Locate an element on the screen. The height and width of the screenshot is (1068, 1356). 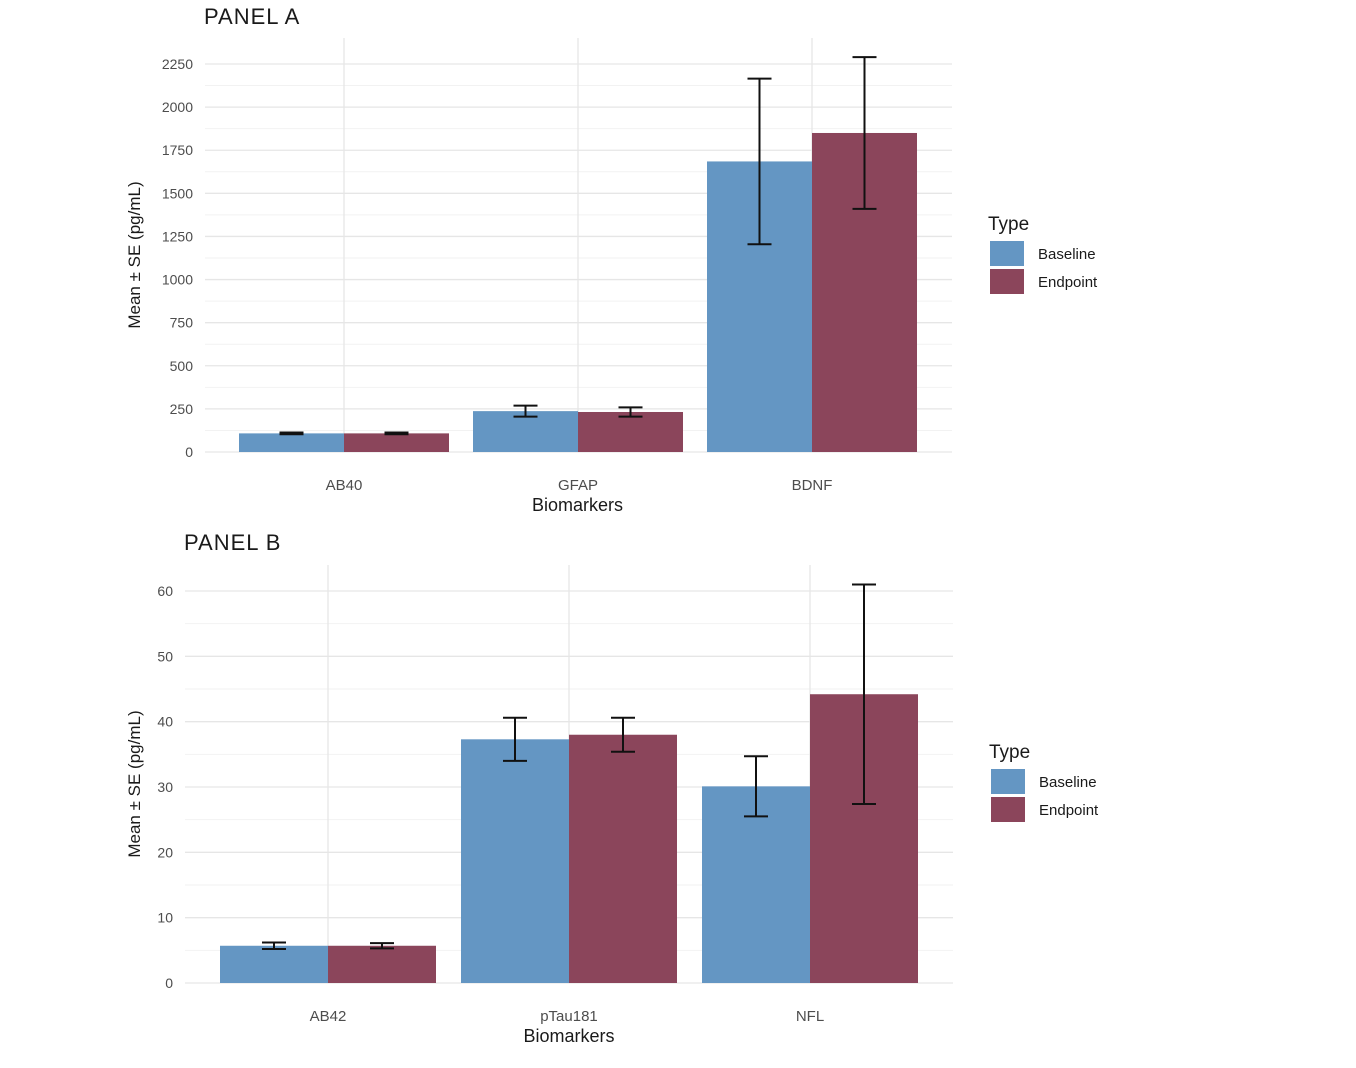
error-bar-endpoint-ab42 is located at coordinates (382, 946).